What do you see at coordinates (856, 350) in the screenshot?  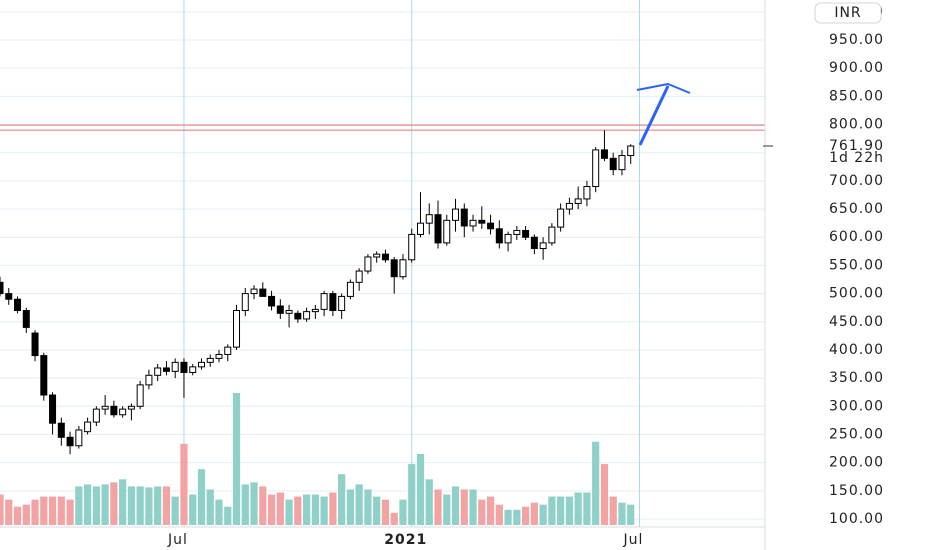 I see `y-tick-label: 400.00` at bounding box center [856, 350].